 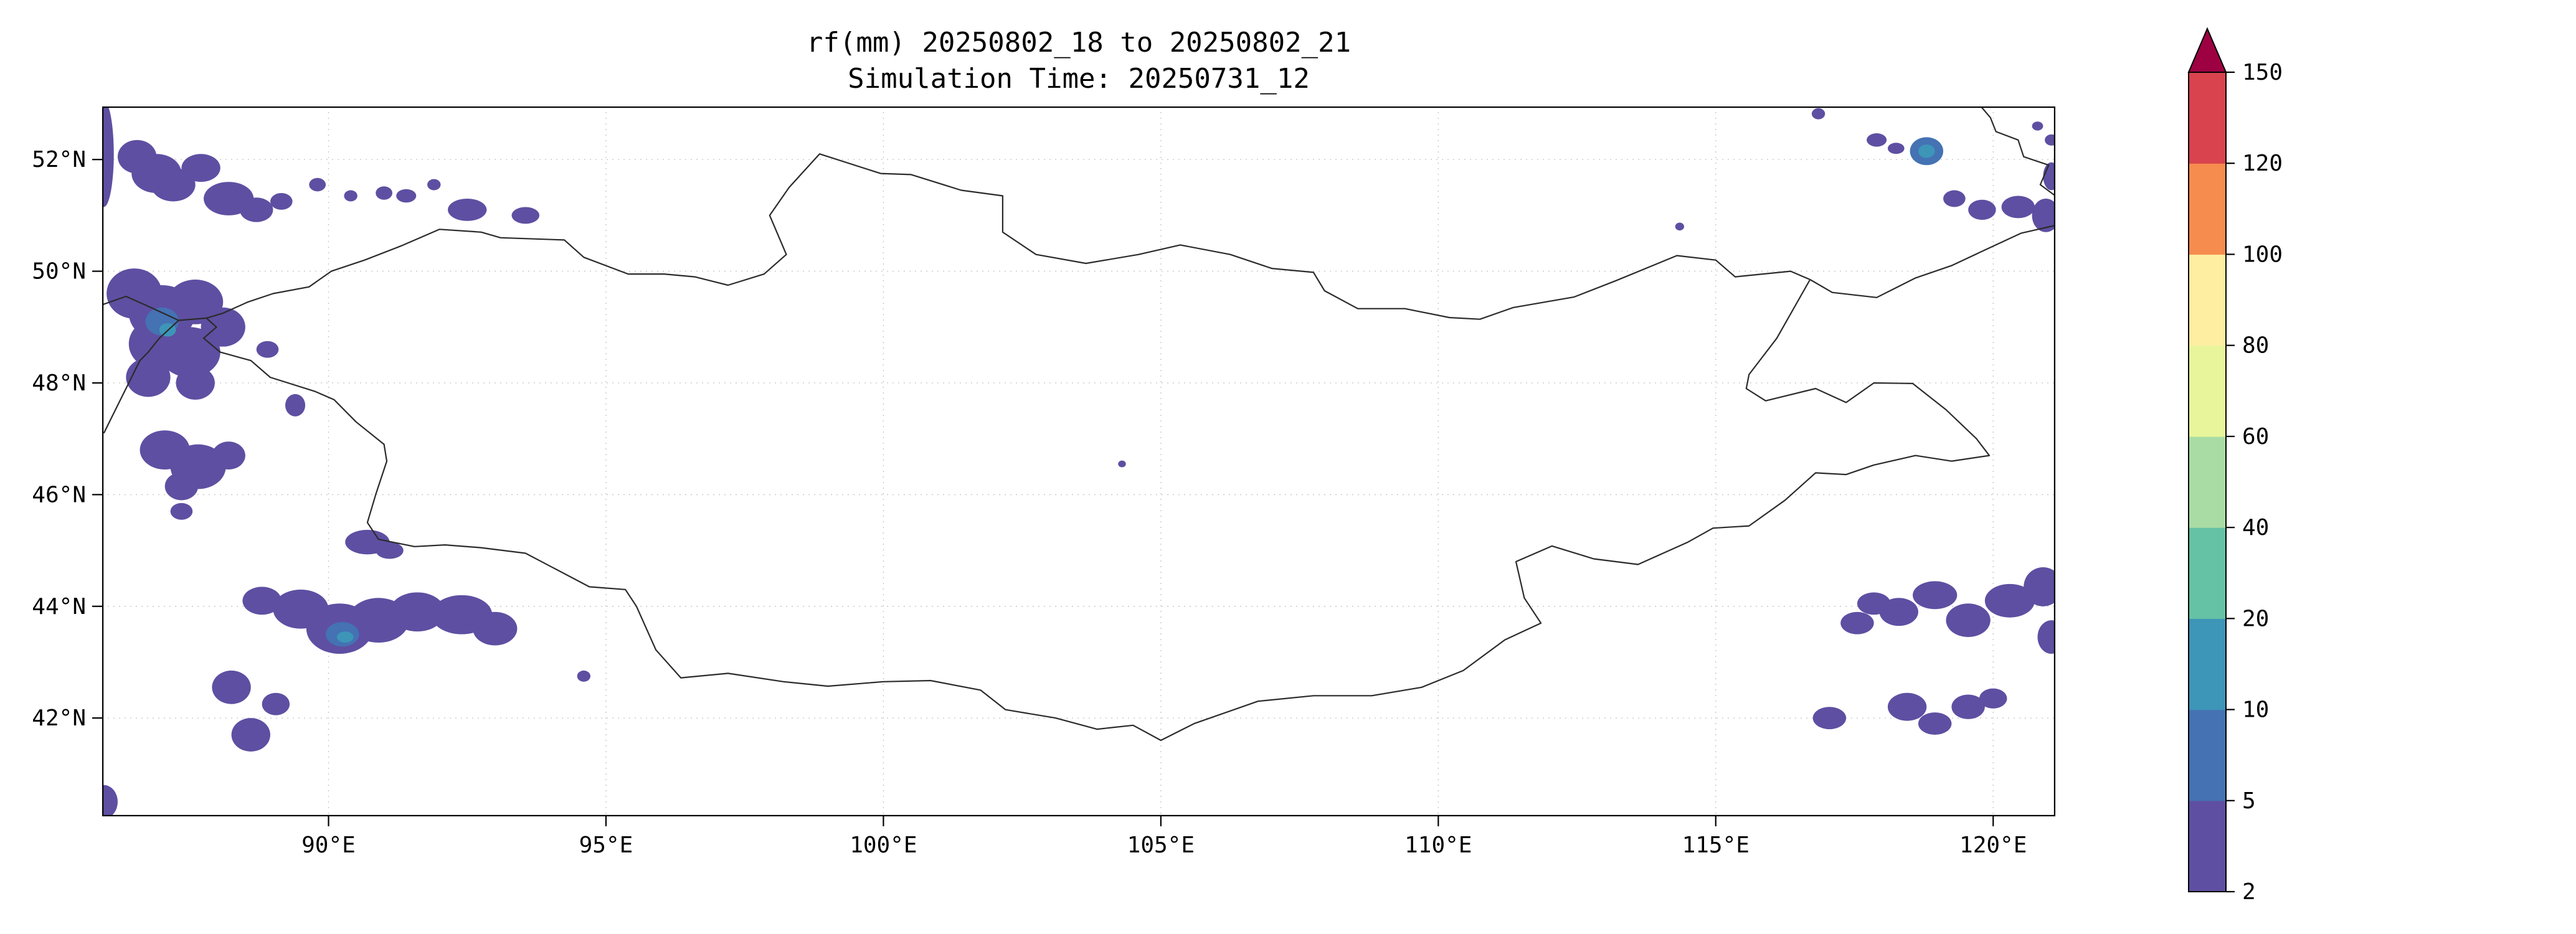 What do you see at coordinates (2262, 72) in the screenshot?
I see `colorbar-tick-label: 150` at bounding box center [2262, 72].